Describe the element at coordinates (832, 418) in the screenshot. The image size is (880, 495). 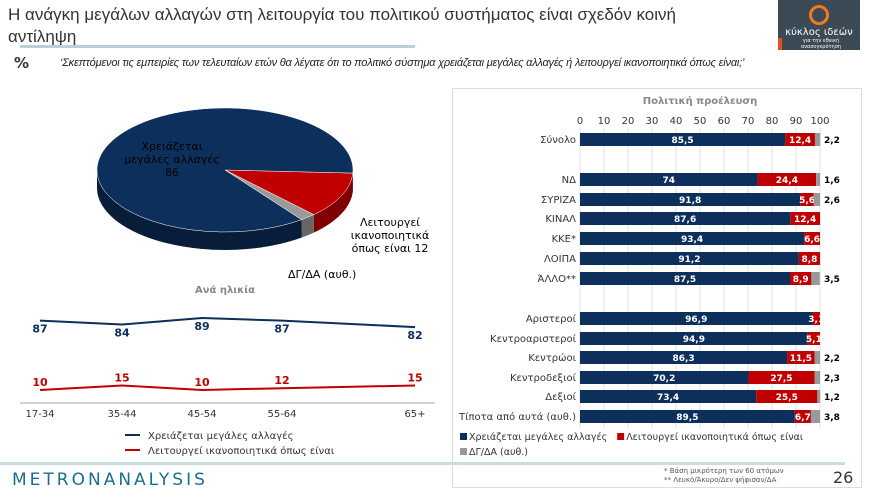
I see `data-label: 3,8` at that location.